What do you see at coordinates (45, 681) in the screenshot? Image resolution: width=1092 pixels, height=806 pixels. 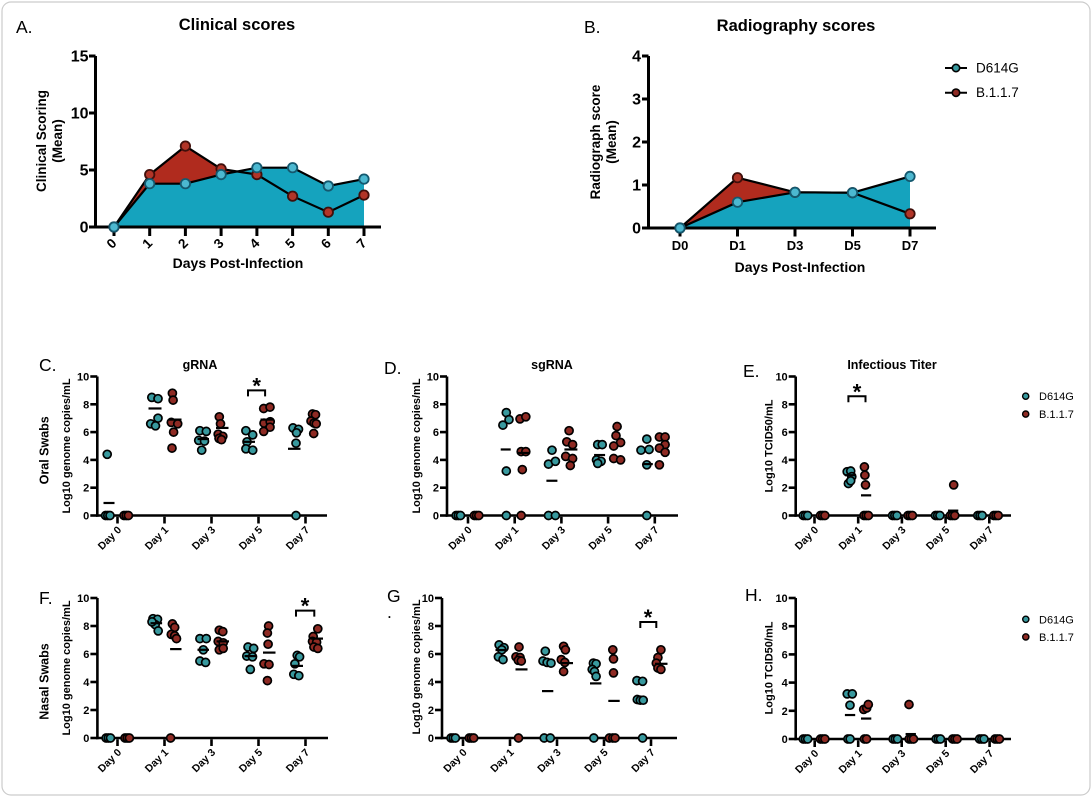 I see `svg-text: Nasal Swabs` at bounding box center [45, 681].